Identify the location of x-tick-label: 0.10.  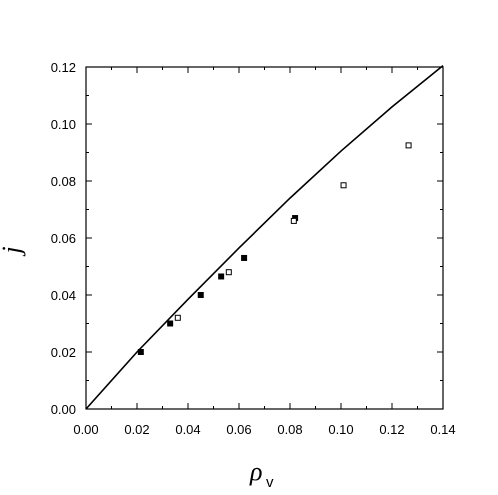
(340, 429).